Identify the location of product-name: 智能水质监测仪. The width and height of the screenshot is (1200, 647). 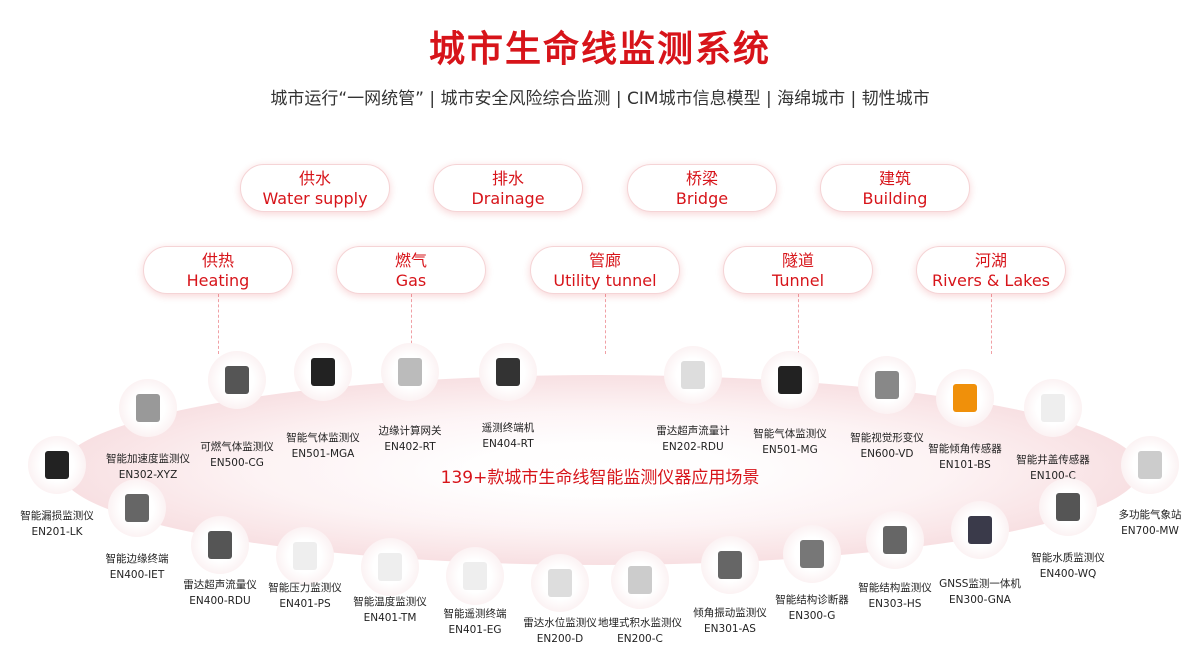
(1068, 558).